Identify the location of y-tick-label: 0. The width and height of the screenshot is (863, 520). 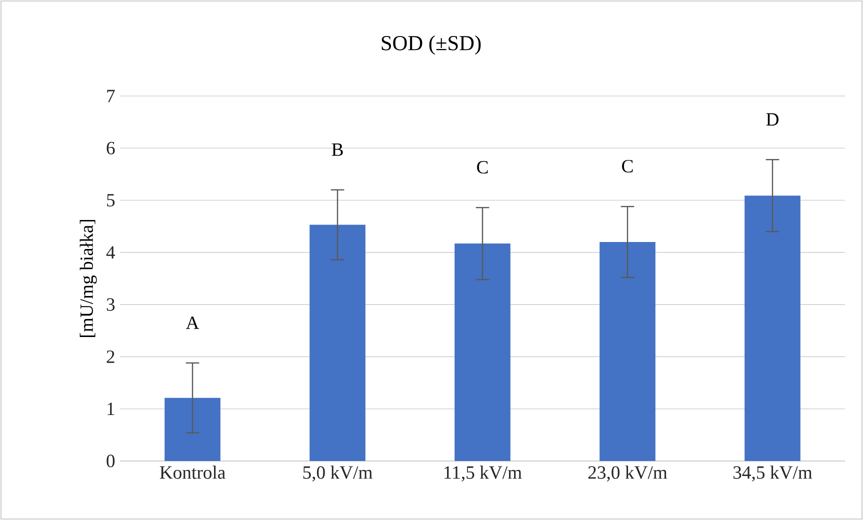
(110, 461).